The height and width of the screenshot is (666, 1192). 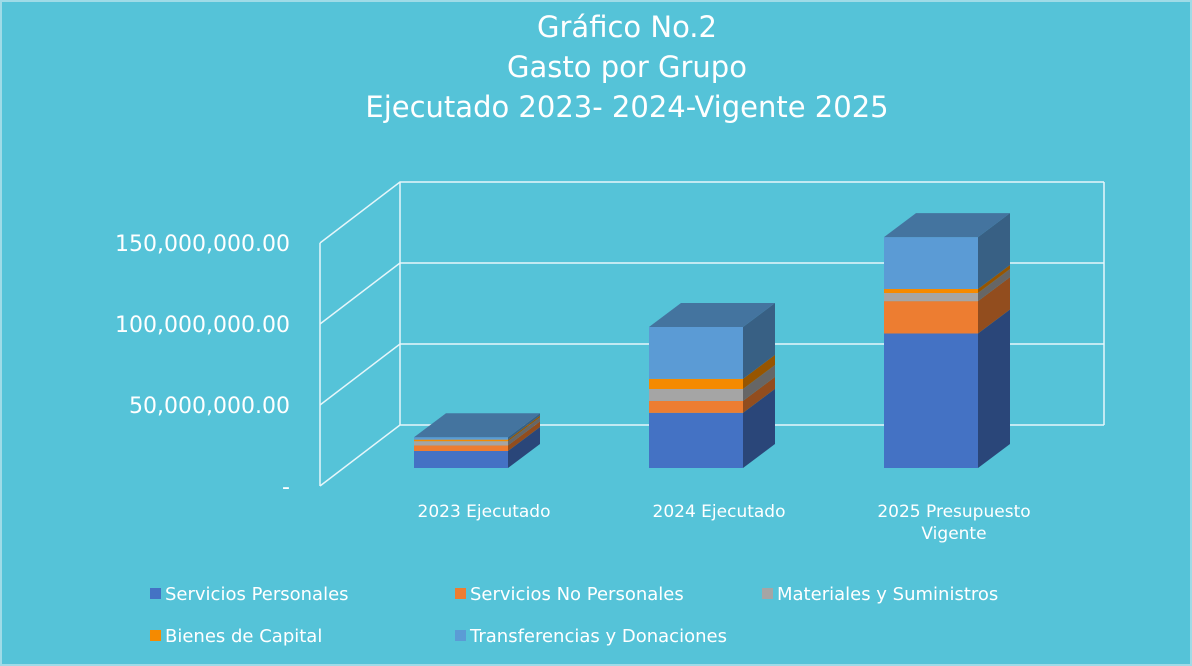 What do you see at coordinates (286, 487) in the screenshot?
I see `y-tick-label: -` at bounding box center [286, 487].